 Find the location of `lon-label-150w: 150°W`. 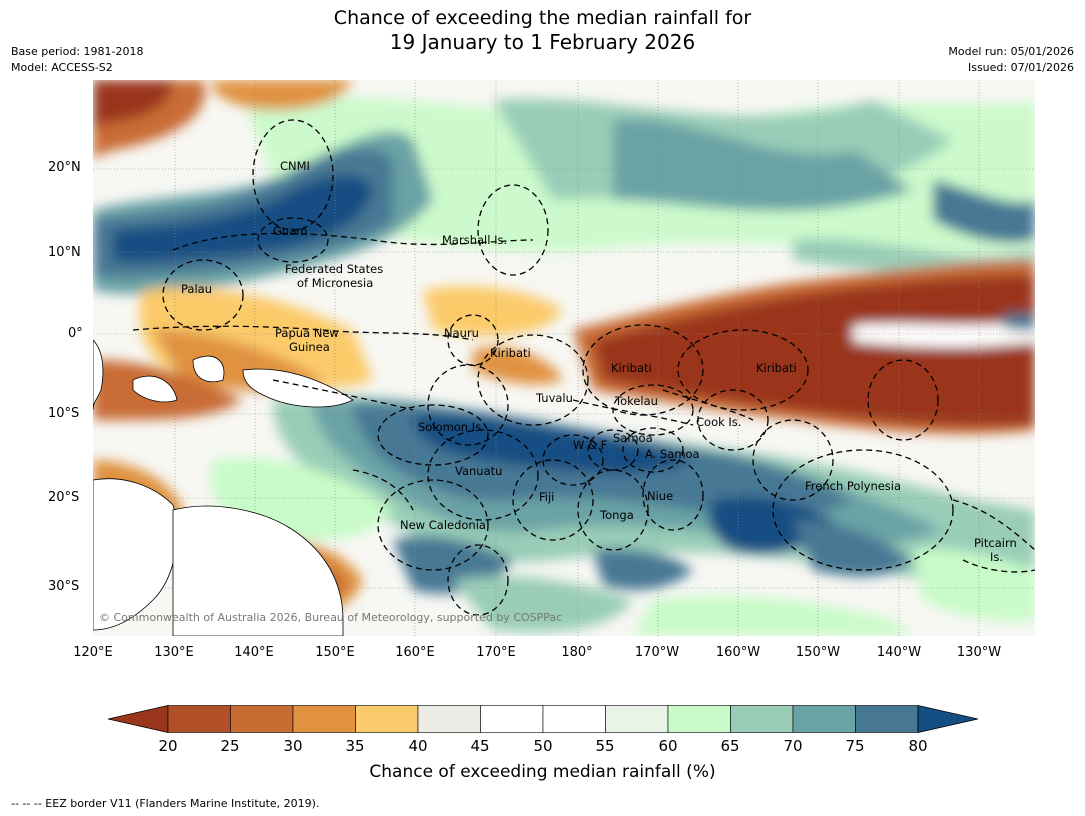

lon-label-150w: 150°W is located at coordinates (818, 652).